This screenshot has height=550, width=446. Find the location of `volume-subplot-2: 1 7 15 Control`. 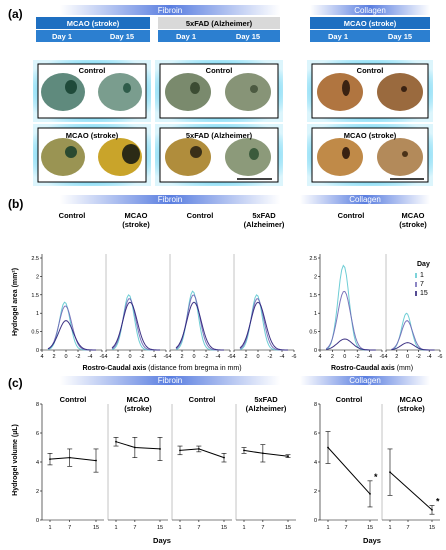

volume-subplot-2: 1 7 15 Control is located at coordinates (201, 463).